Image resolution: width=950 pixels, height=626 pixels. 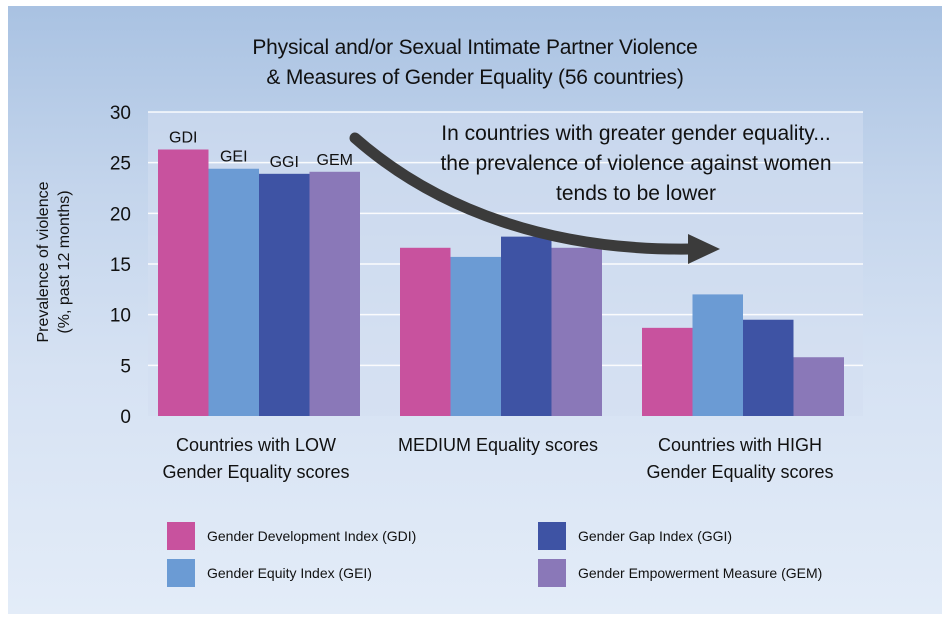 What do you see at coordinates (120, 265) in the screenshot?
I see `y-tick-label: 15` at bounding box center [120, 265].